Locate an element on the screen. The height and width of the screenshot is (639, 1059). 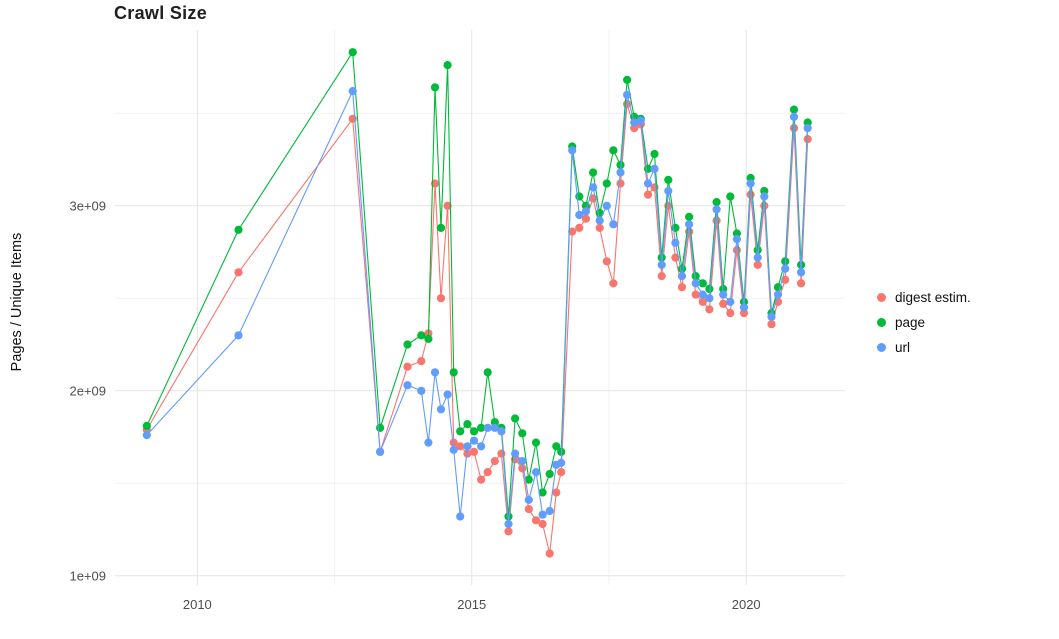
legend-label-page: page is located at coordinates (910, 322).